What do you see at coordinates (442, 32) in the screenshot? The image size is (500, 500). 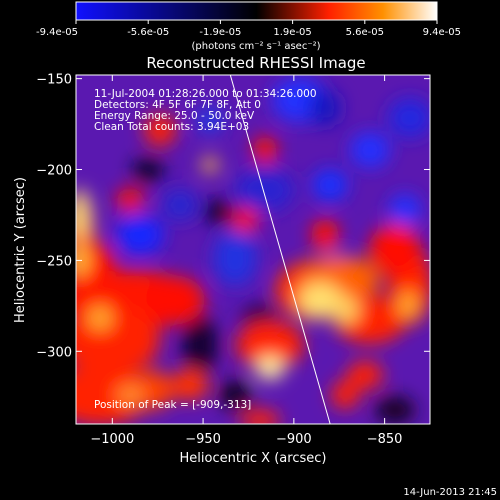 I see `colorbar-tick-label: 9.4e-05` at bounding box center [442, 32].